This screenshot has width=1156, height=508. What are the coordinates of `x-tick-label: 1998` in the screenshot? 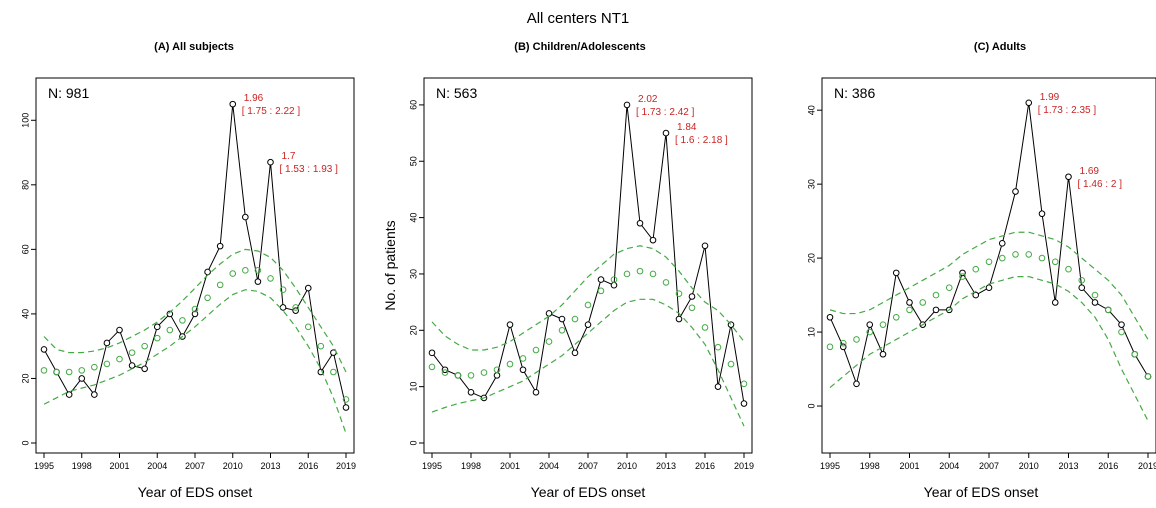 It's located at (471, 466).